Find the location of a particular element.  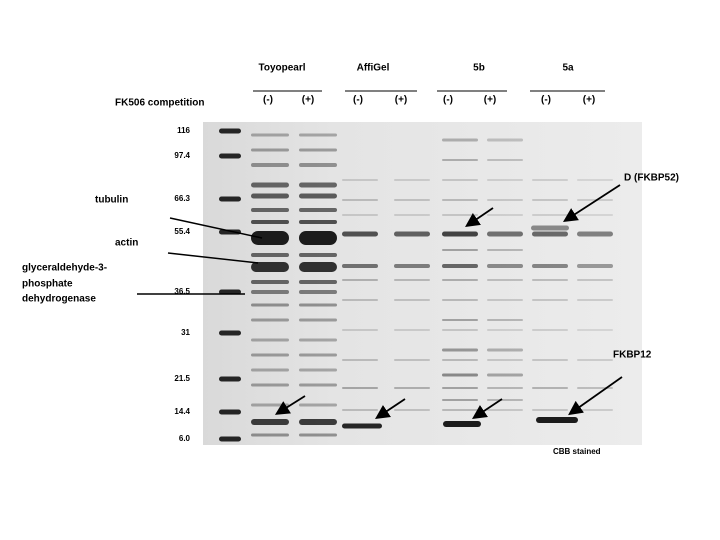

protein-label: FKBP12 is located at coordinates (632, 355).